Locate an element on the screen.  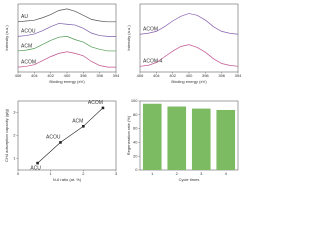
series-label: ACM is located at coordinates (26, 46).